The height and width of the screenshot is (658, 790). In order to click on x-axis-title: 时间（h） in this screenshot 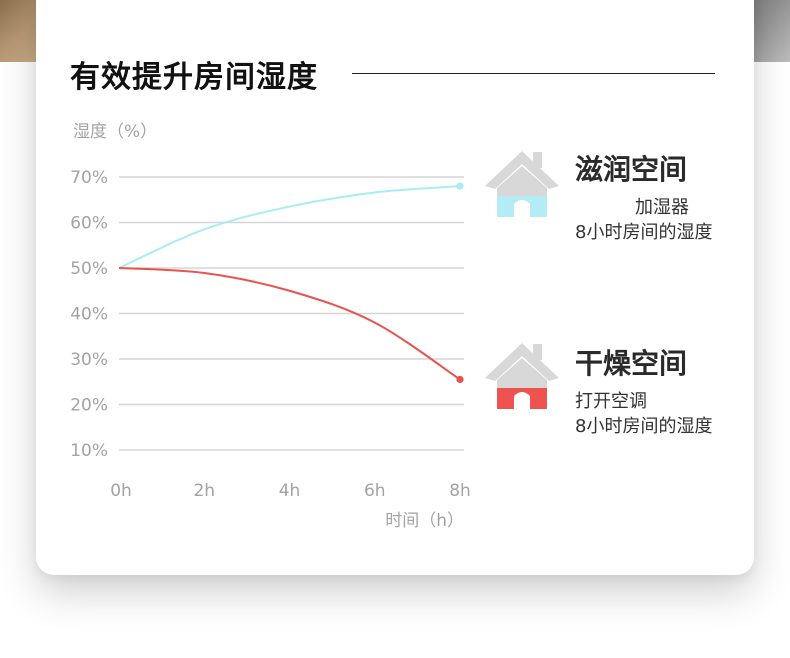, I will do `click(424, 521)`.